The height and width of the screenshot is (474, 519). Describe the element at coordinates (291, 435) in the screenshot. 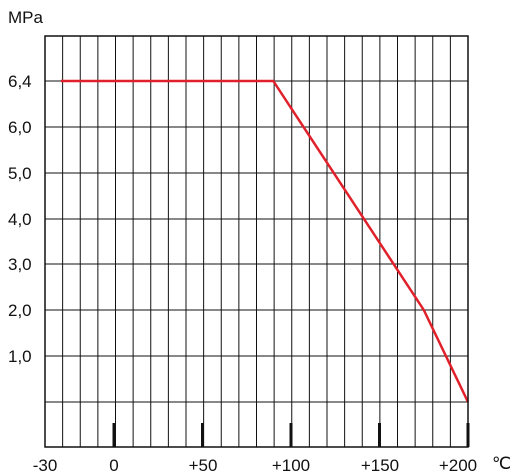

I see `x-axis-ticks` at that location.